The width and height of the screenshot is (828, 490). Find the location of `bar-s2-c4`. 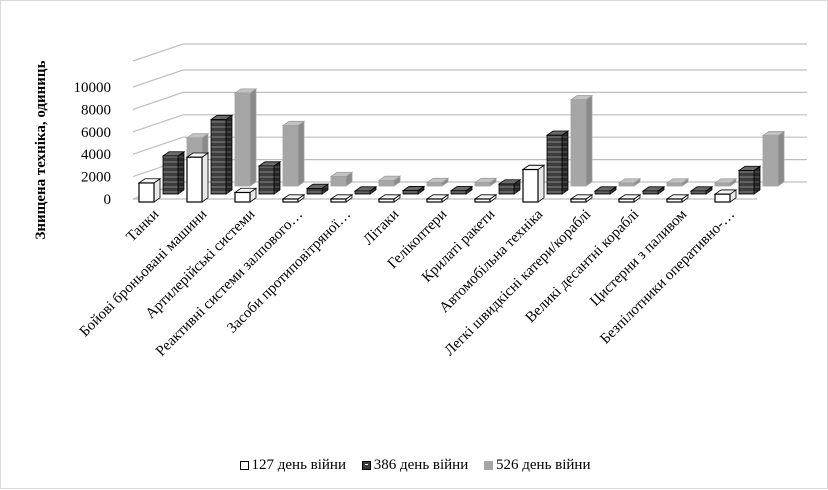

bar-s2-c4 is located at coordinates (389, 181).